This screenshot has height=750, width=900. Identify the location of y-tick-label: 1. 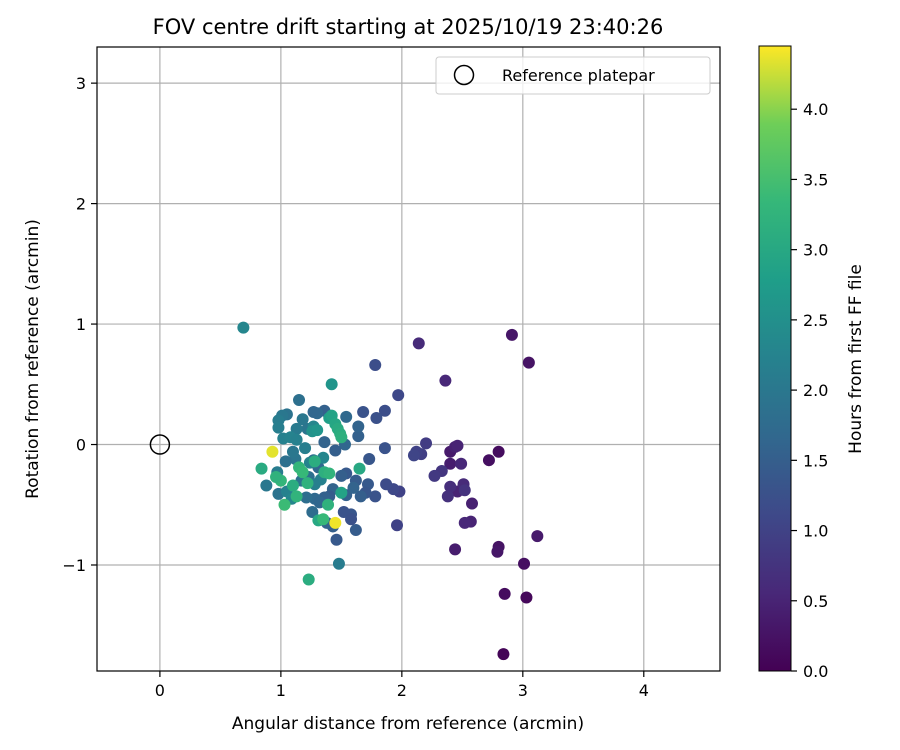
(81, 324).